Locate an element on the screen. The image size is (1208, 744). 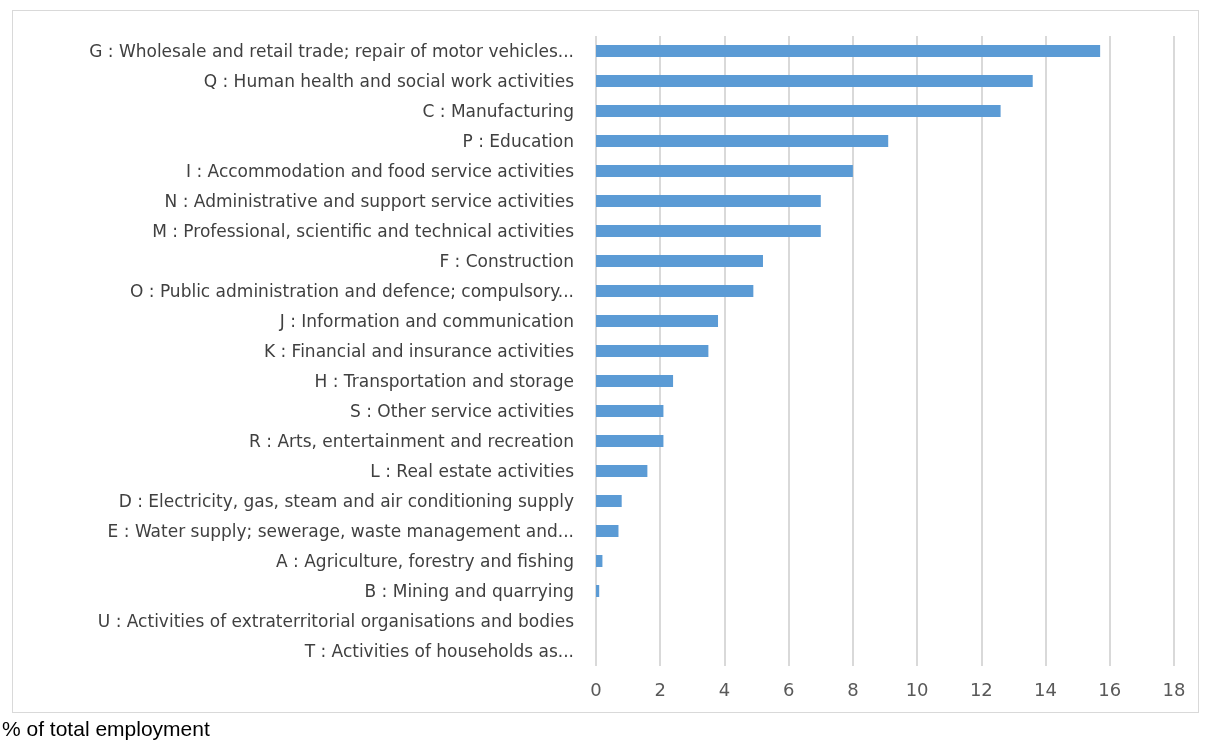
x-axis-title: % of total employment is located at coordinates (106, 729).